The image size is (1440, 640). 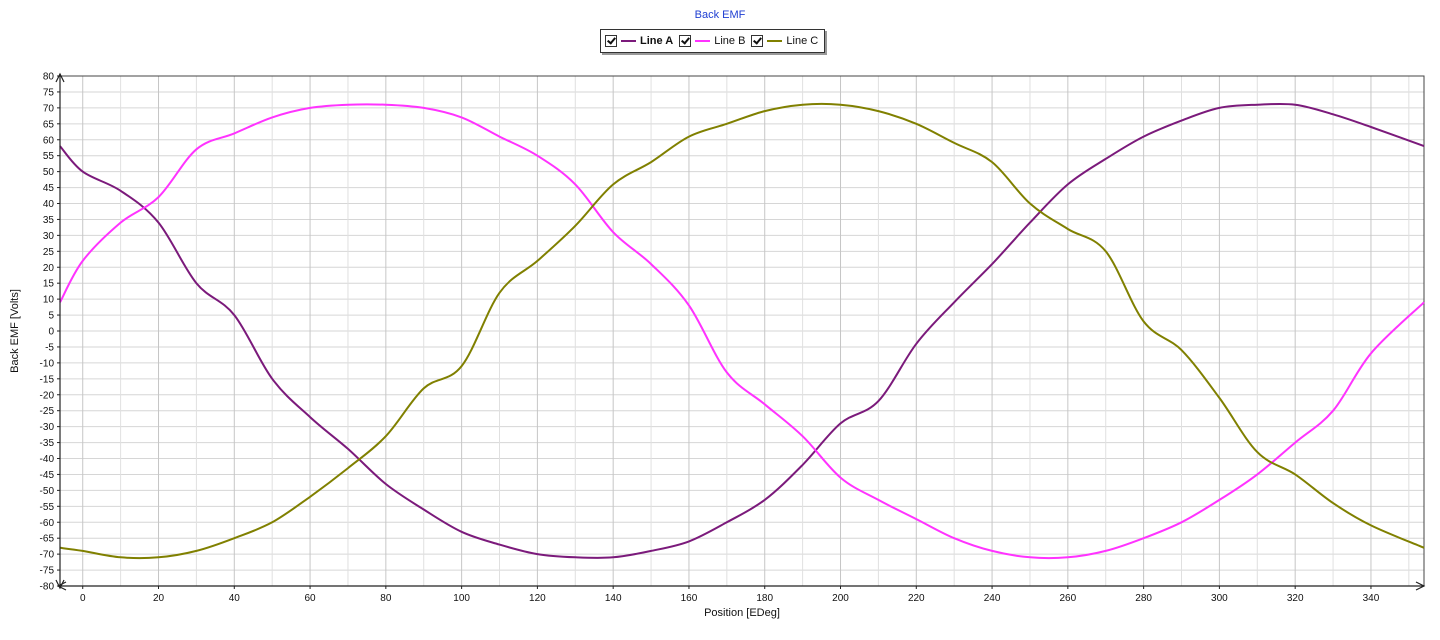 I want to click on x-axis-title: Position [EDeg], so click(x=742, y=613).